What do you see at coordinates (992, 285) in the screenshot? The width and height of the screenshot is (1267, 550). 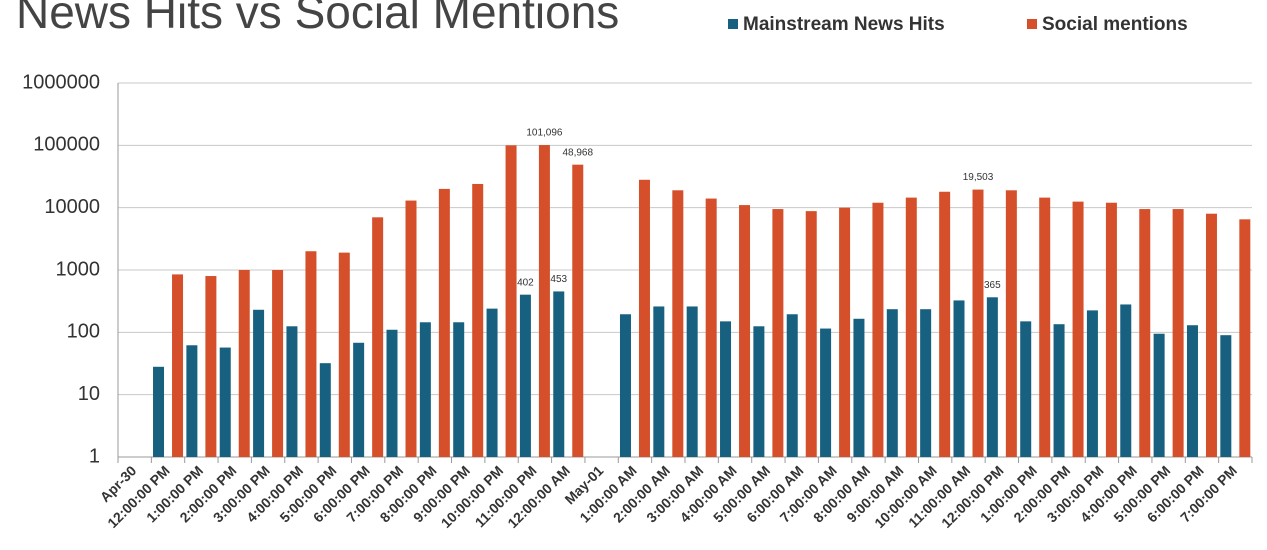 I see `data-label: 365` at bounding box center [992, 285].